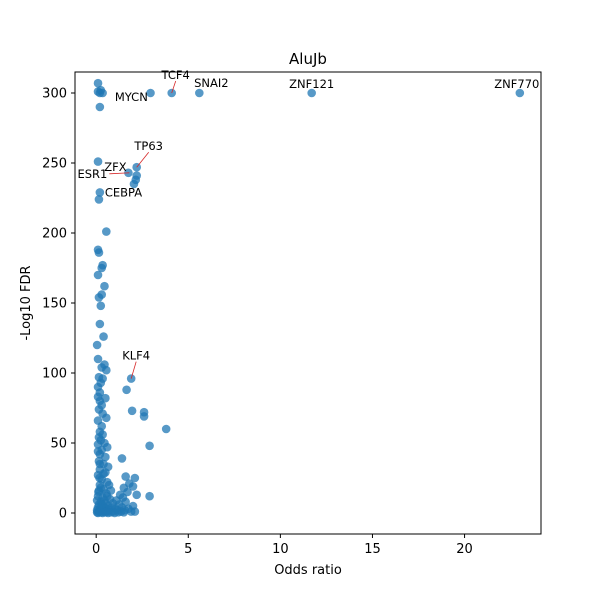 The image size is (600, 600). Describe the element at coordinates (58, 444) in the screenshot. I see `y-tick-label: 50` at that location.